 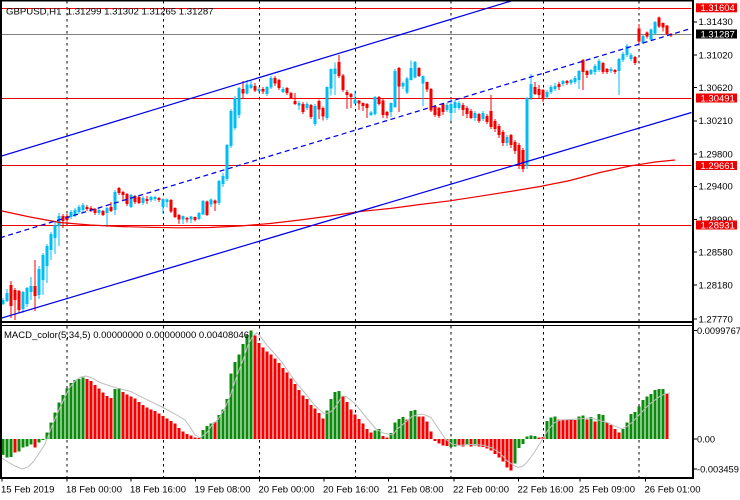 I want to click on svg-text: 1.31020, so click(x=716, y=55).